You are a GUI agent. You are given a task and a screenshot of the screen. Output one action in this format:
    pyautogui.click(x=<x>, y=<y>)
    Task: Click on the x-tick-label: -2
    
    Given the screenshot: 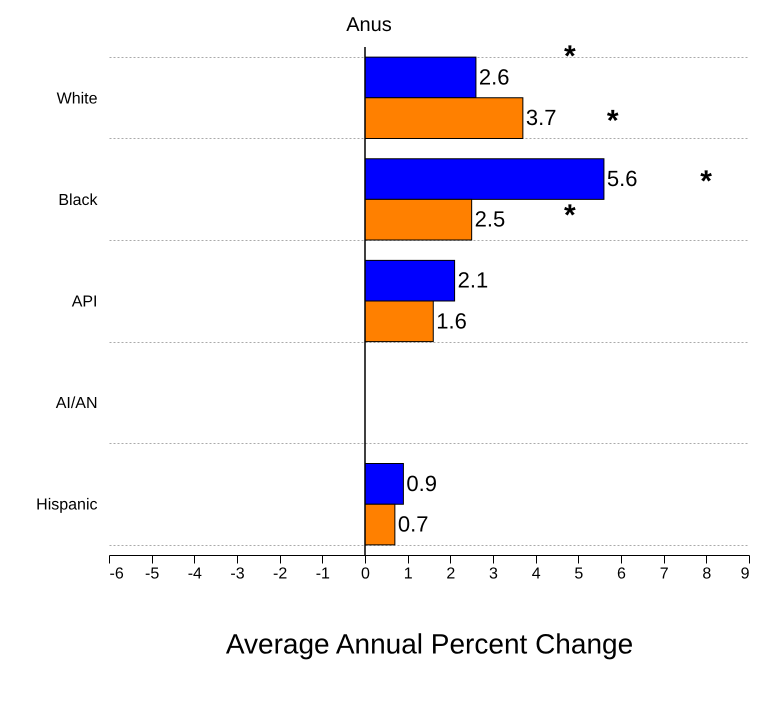 What is the action you would take?
    pyautogui.click(x=280, y=574)
    